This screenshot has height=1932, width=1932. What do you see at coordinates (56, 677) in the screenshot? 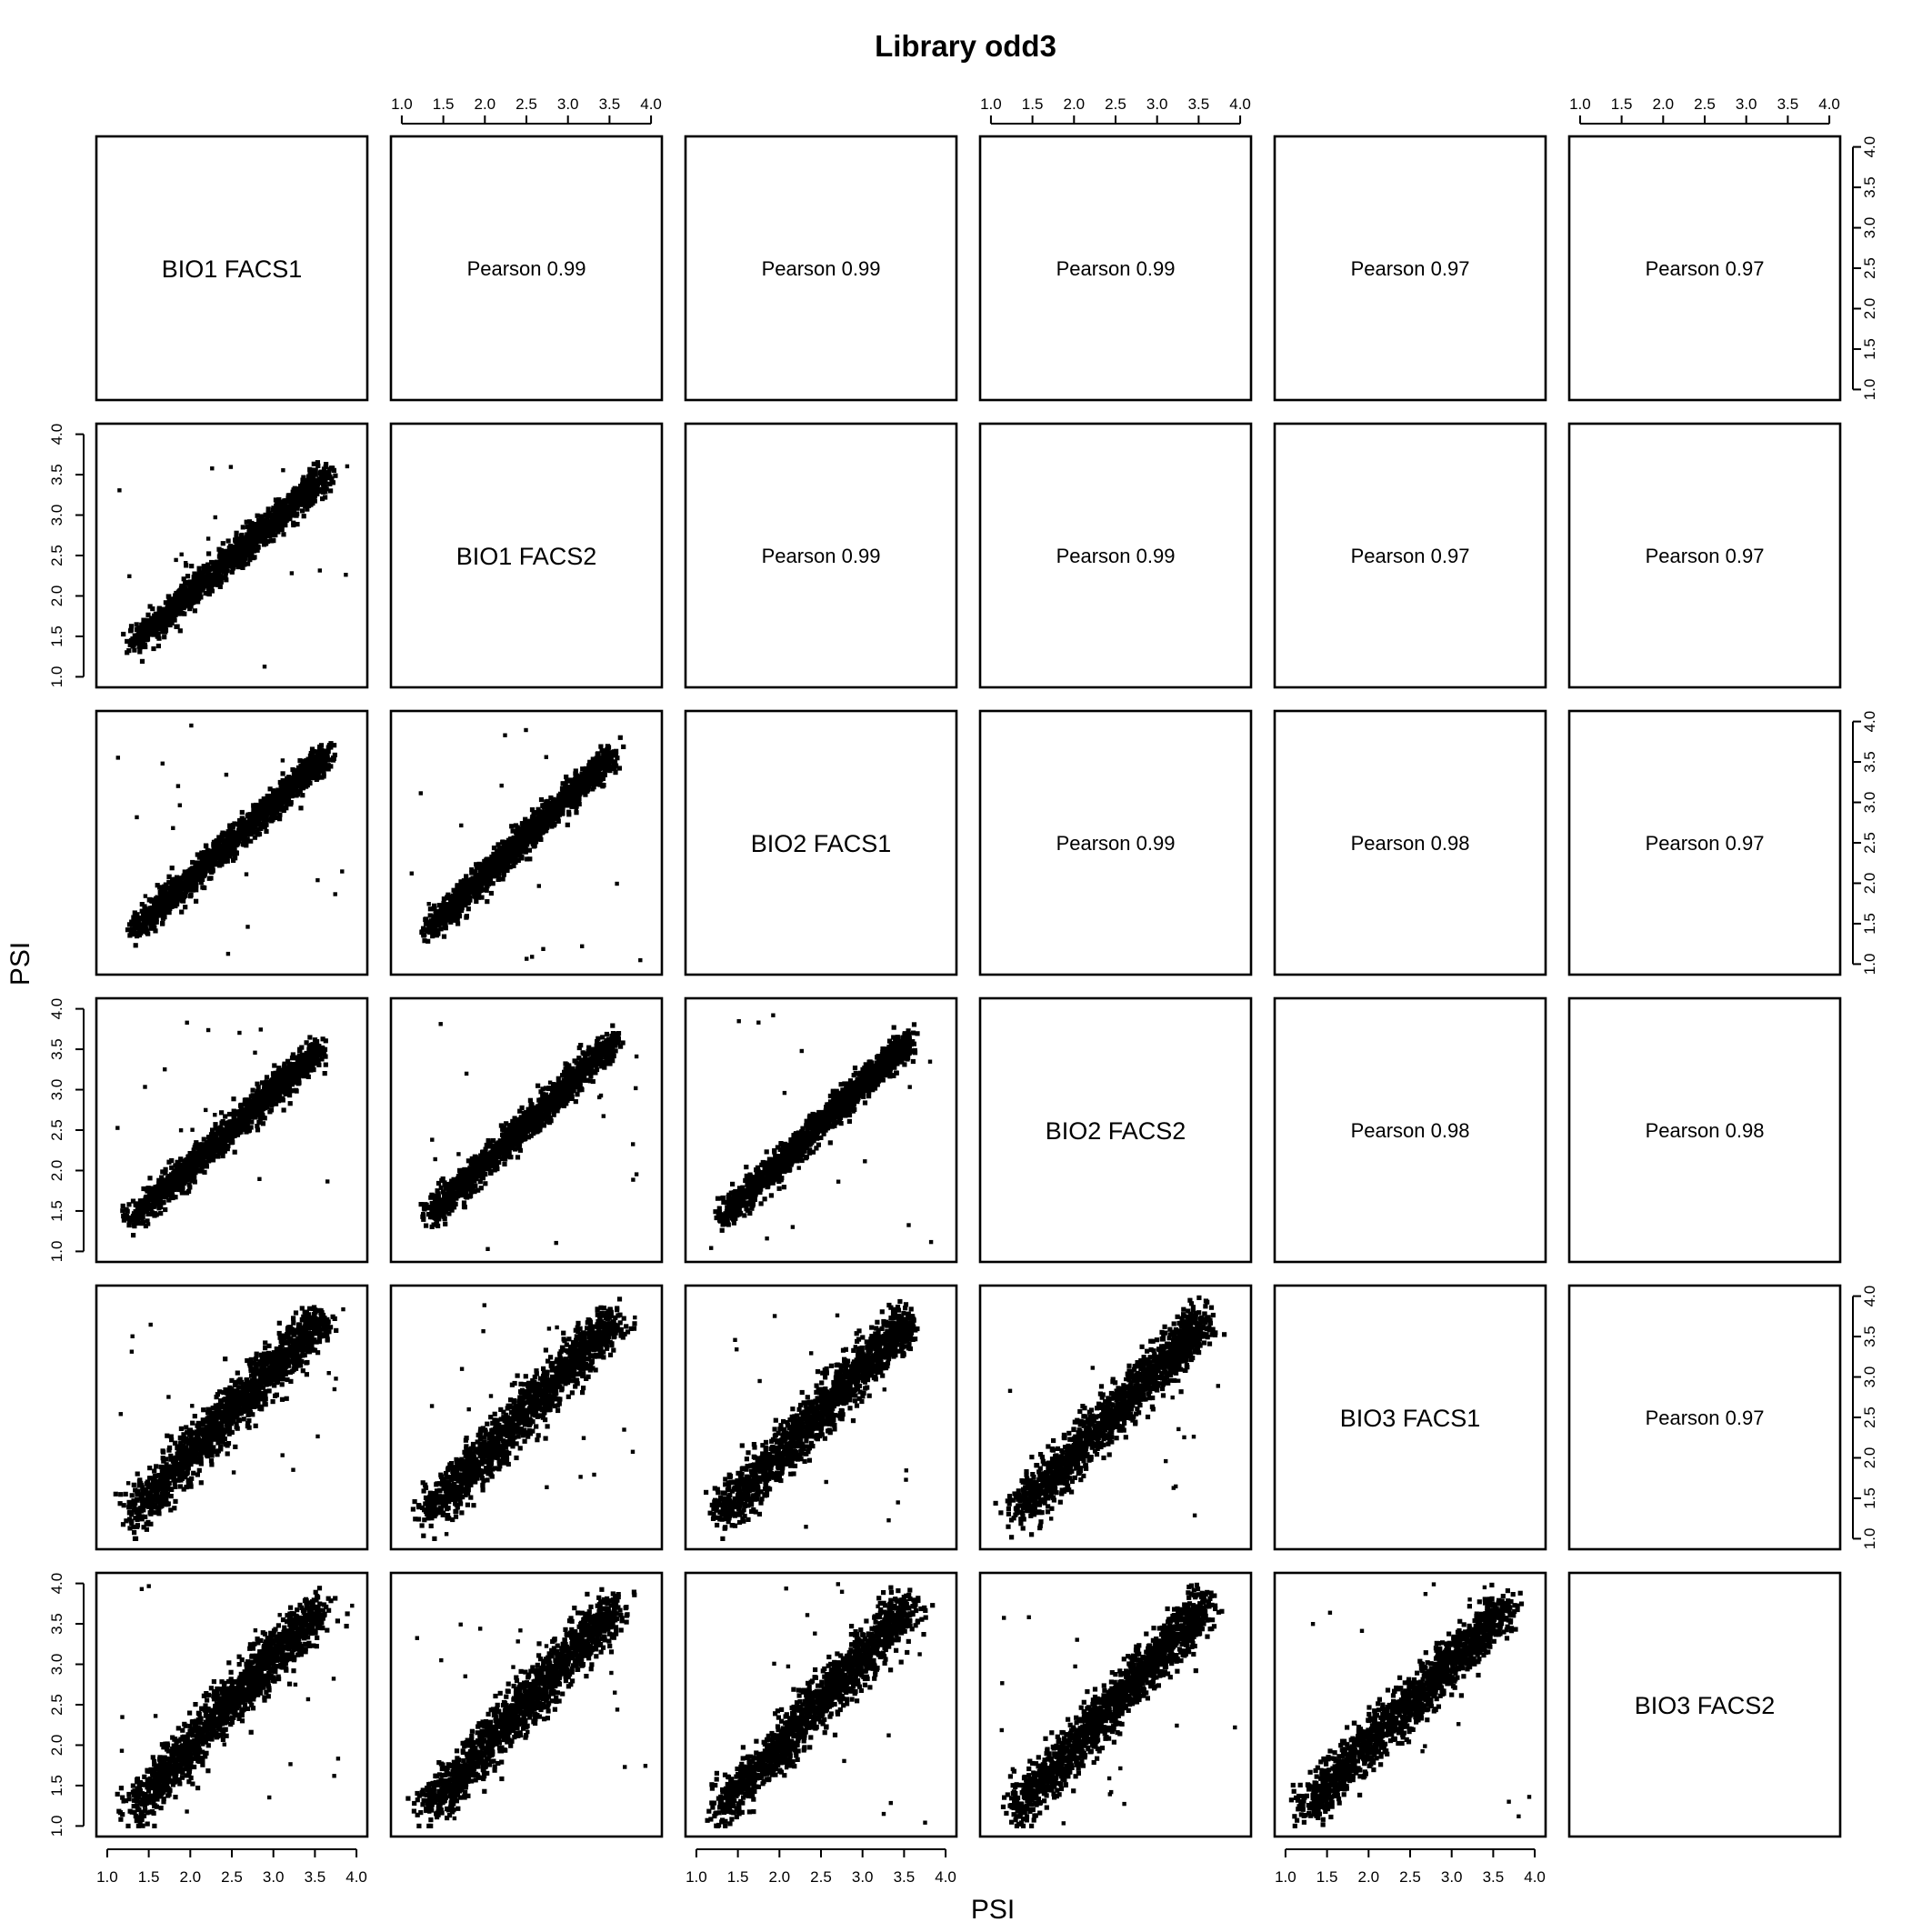
I see `y-tick-label: 1.0` at bounding box center [56, 677].